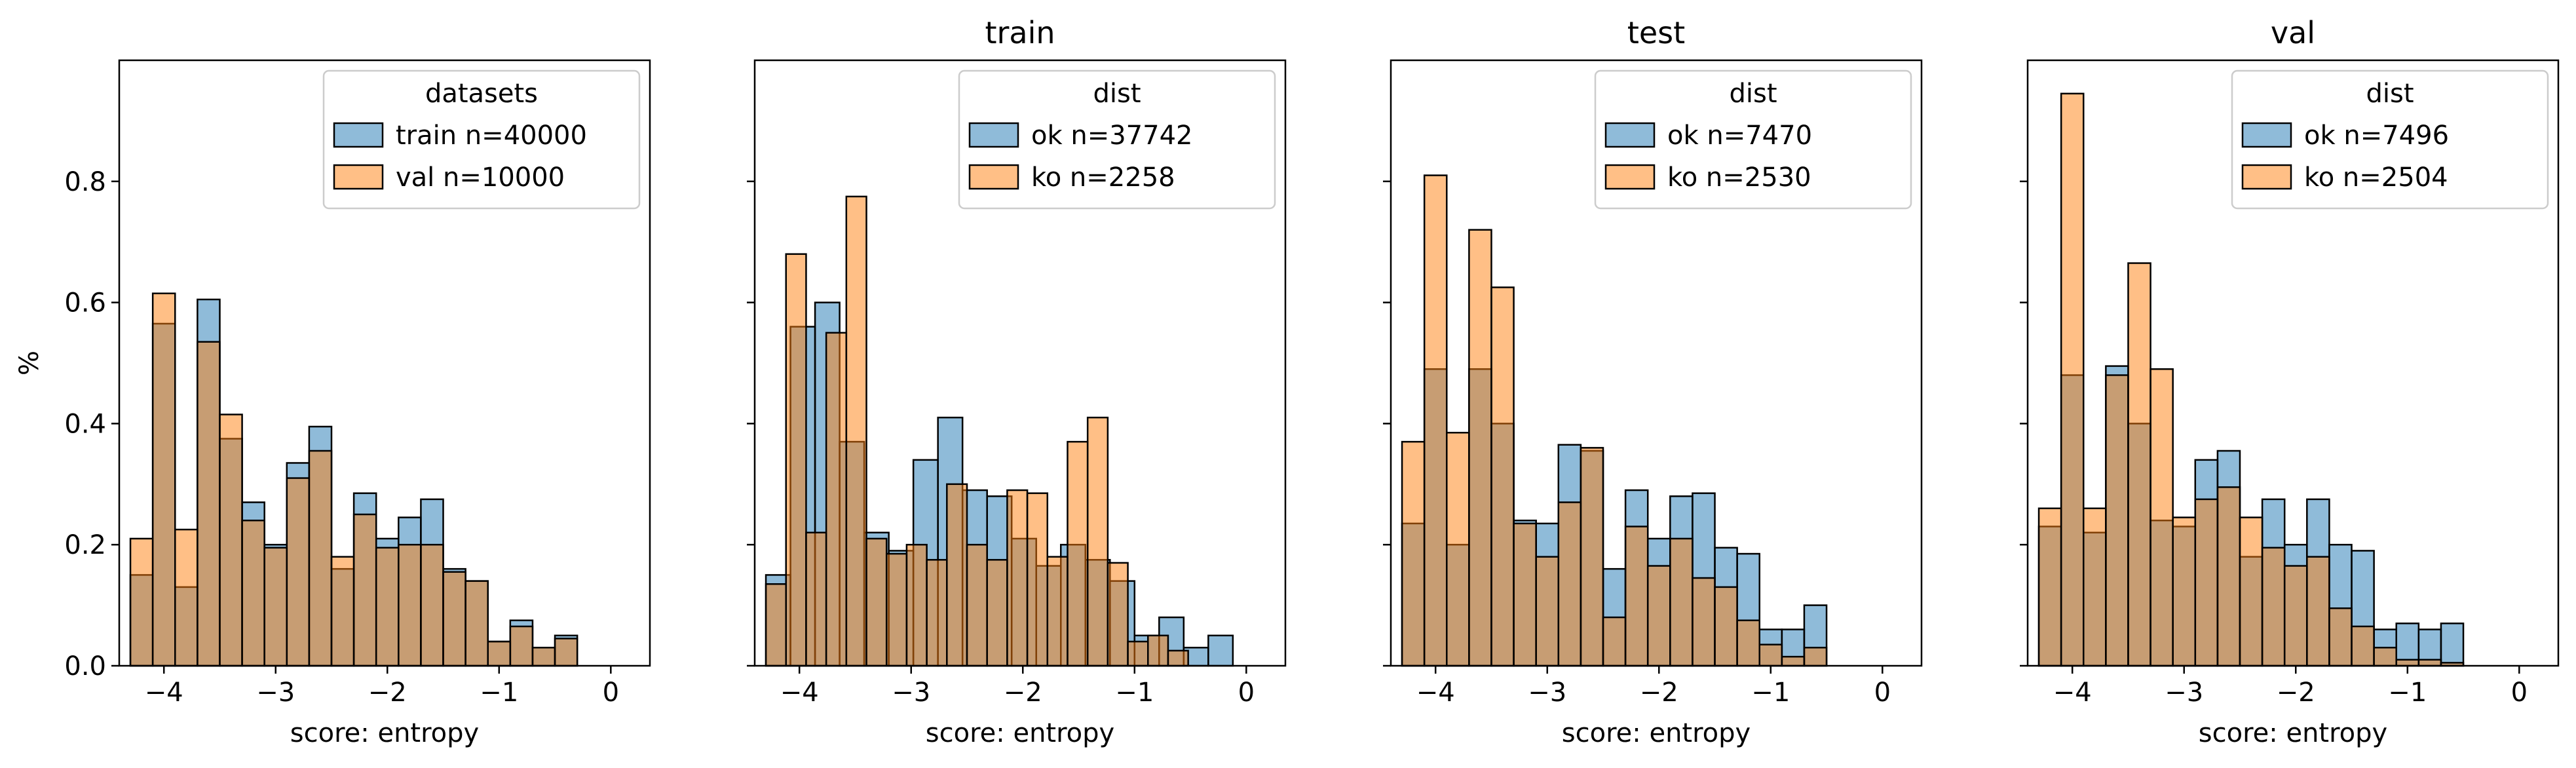 The image size is (2576, 768). What do you see at coordinates (1103, 178) in the screenshot?
I see `legend-entry-label: ko n=2258` at bounding box center [1103, 178].